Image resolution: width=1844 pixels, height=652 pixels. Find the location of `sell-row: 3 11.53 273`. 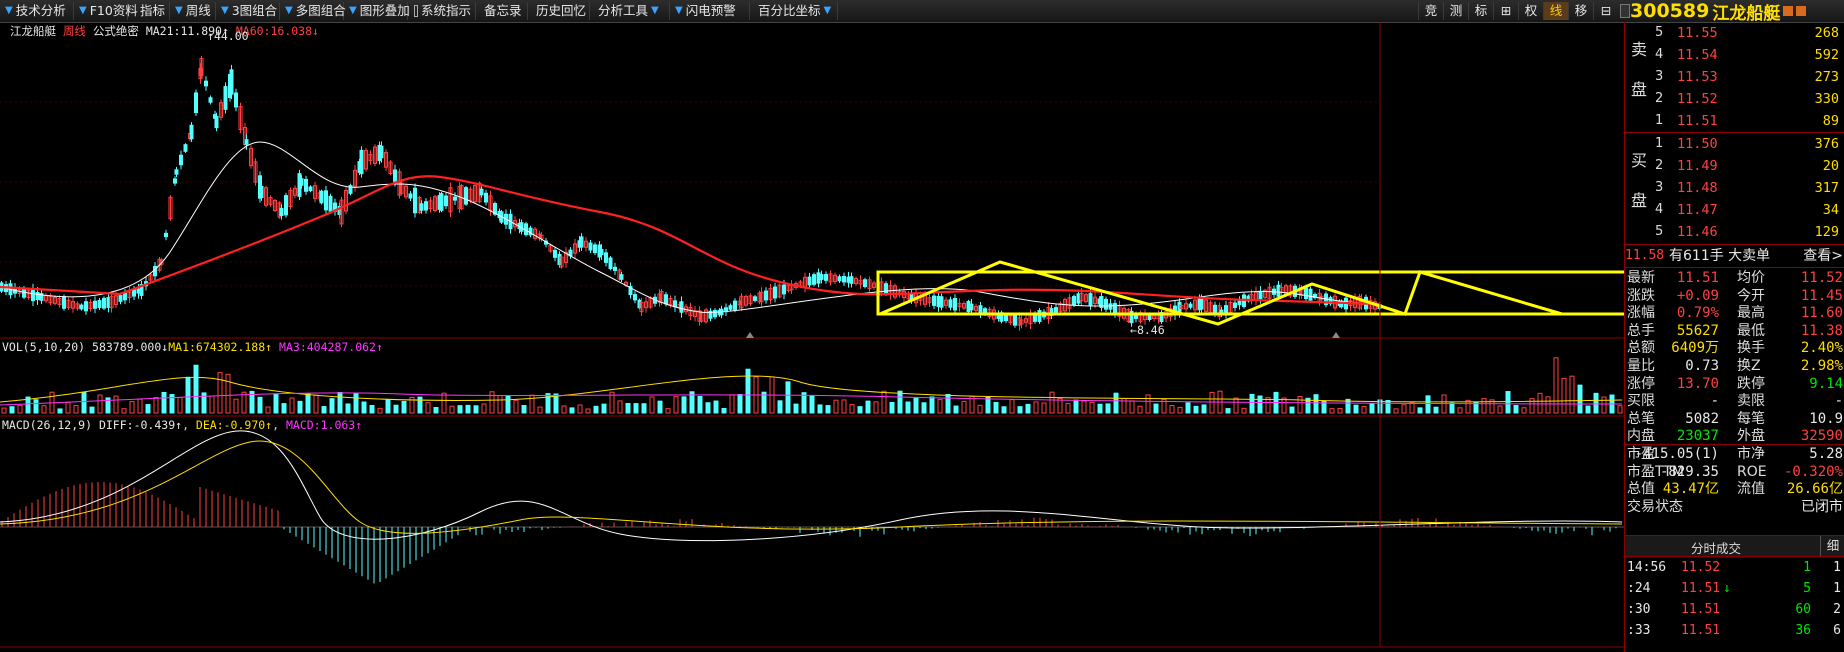

sell-row: 3 11.53 273 is located at coordinates (1749, 77).